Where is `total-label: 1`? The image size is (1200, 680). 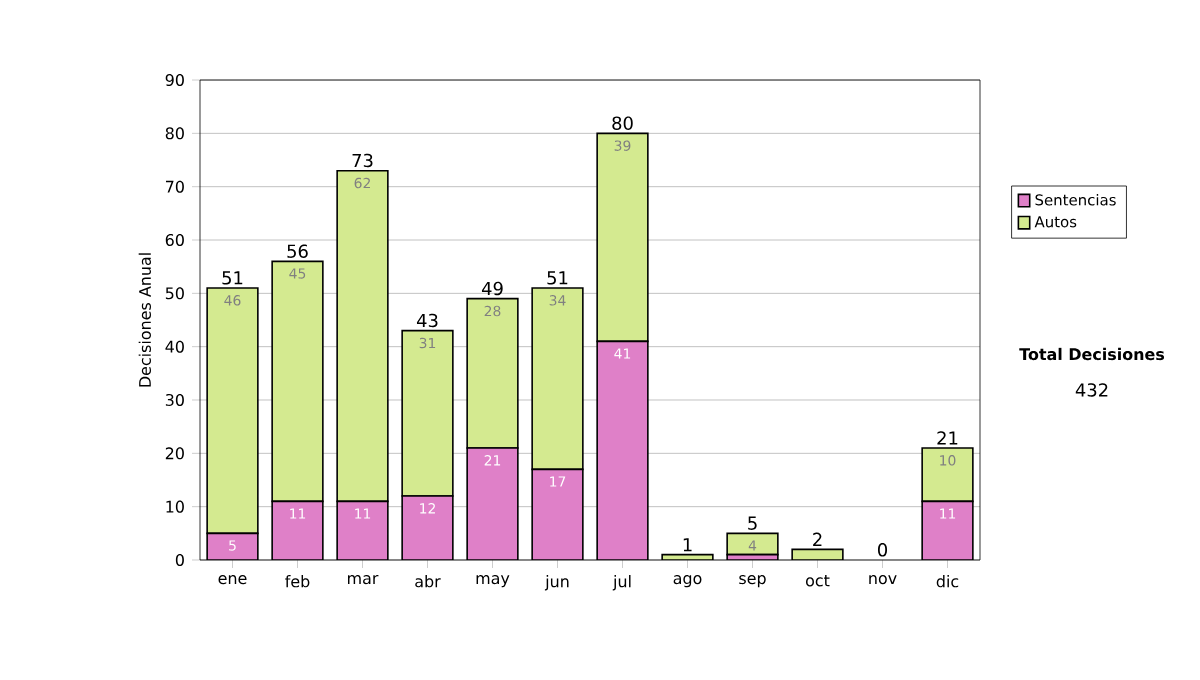
total-label: 1 is located at coordinates (687, 545).